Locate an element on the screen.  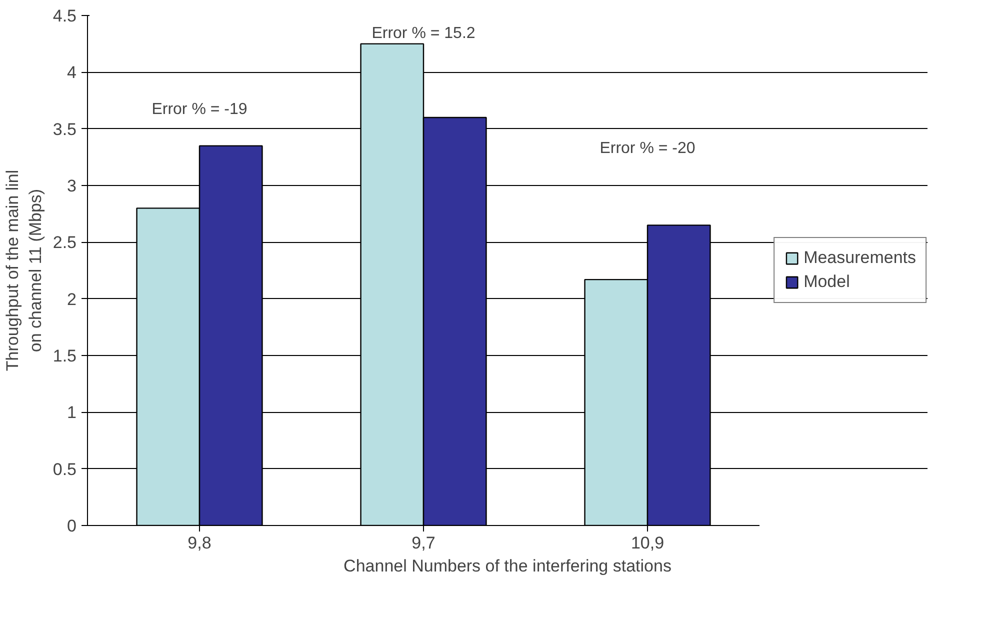
y-tick-label: 3.5 is located at coordinates (64, 129).